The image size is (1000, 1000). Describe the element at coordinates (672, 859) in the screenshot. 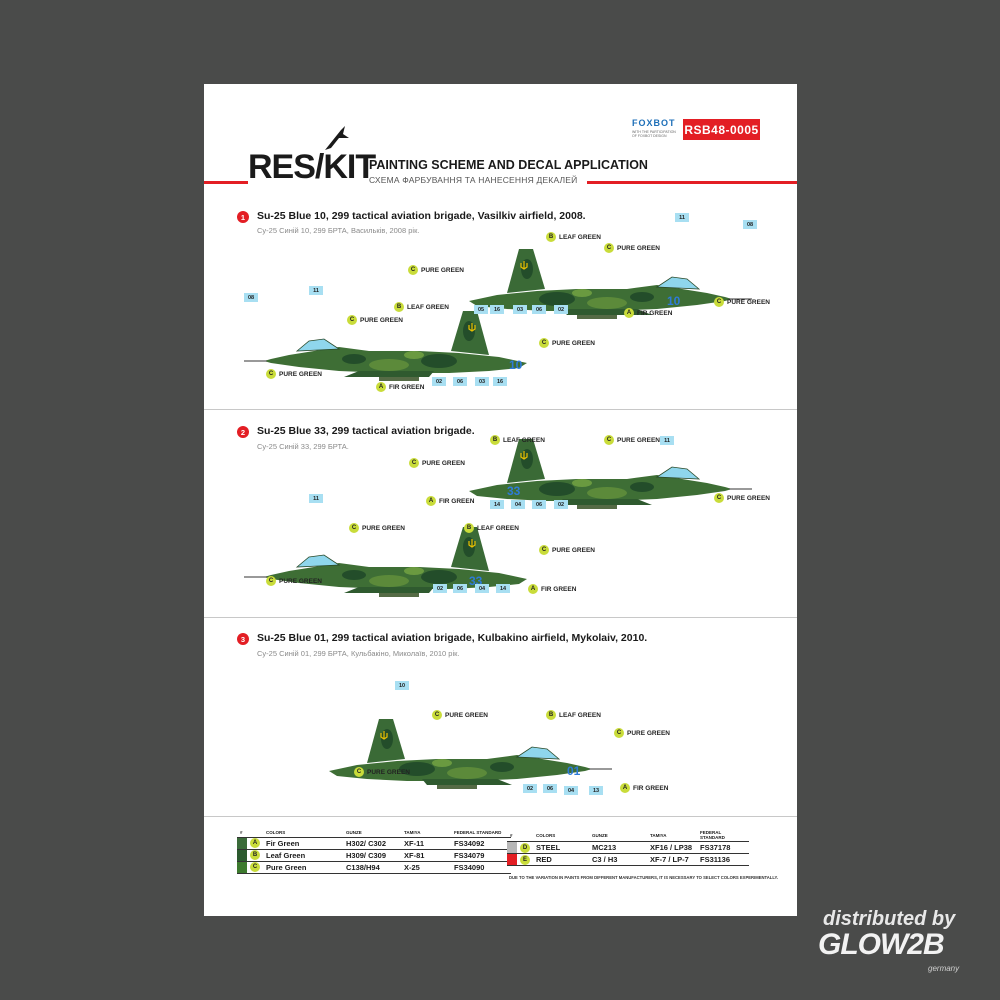

I see `tamiya-code: XF-7 / LP-7` at that location.